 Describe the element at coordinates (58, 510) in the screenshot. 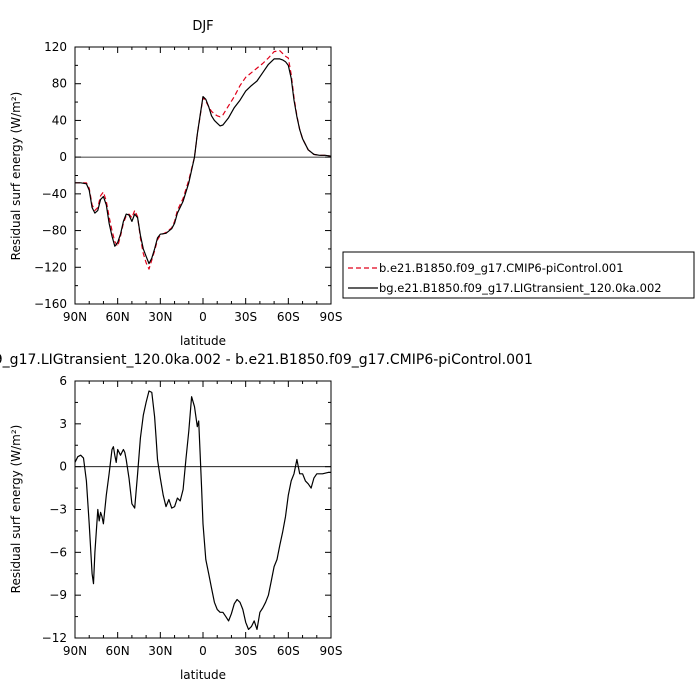

I see `bottom-ytick-label: −3` at that location.